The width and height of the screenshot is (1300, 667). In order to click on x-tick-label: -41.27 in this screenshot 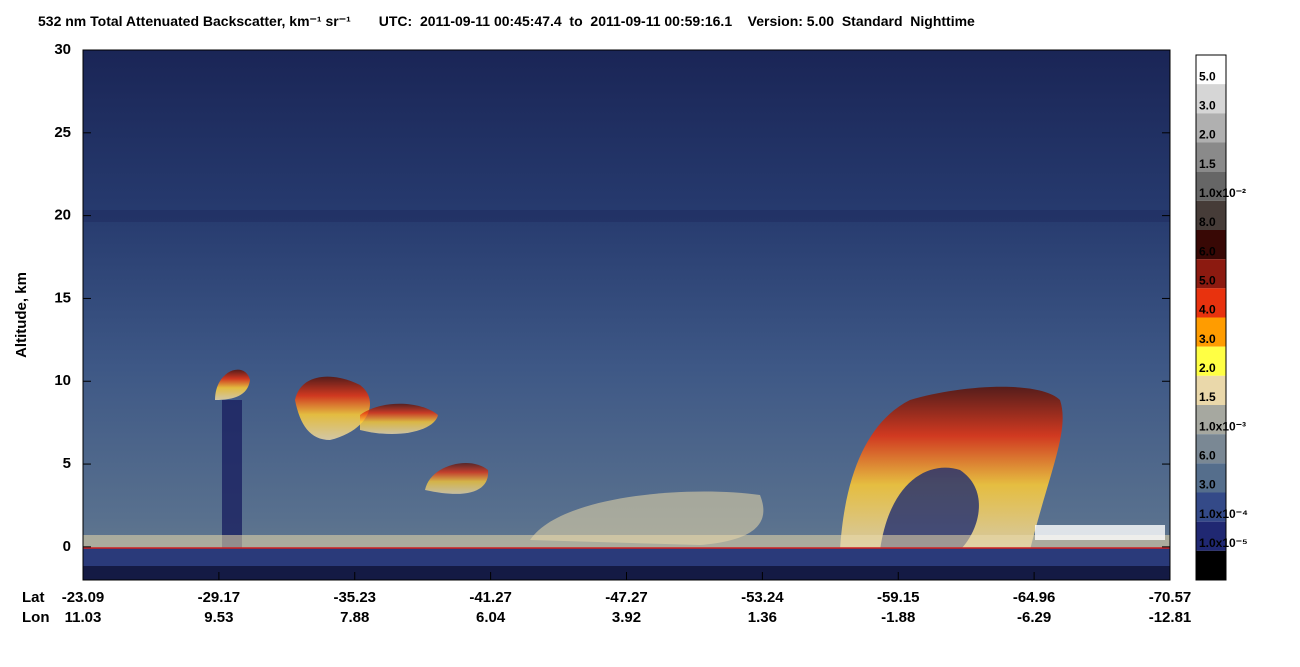, I will do `click(490, 597)`.